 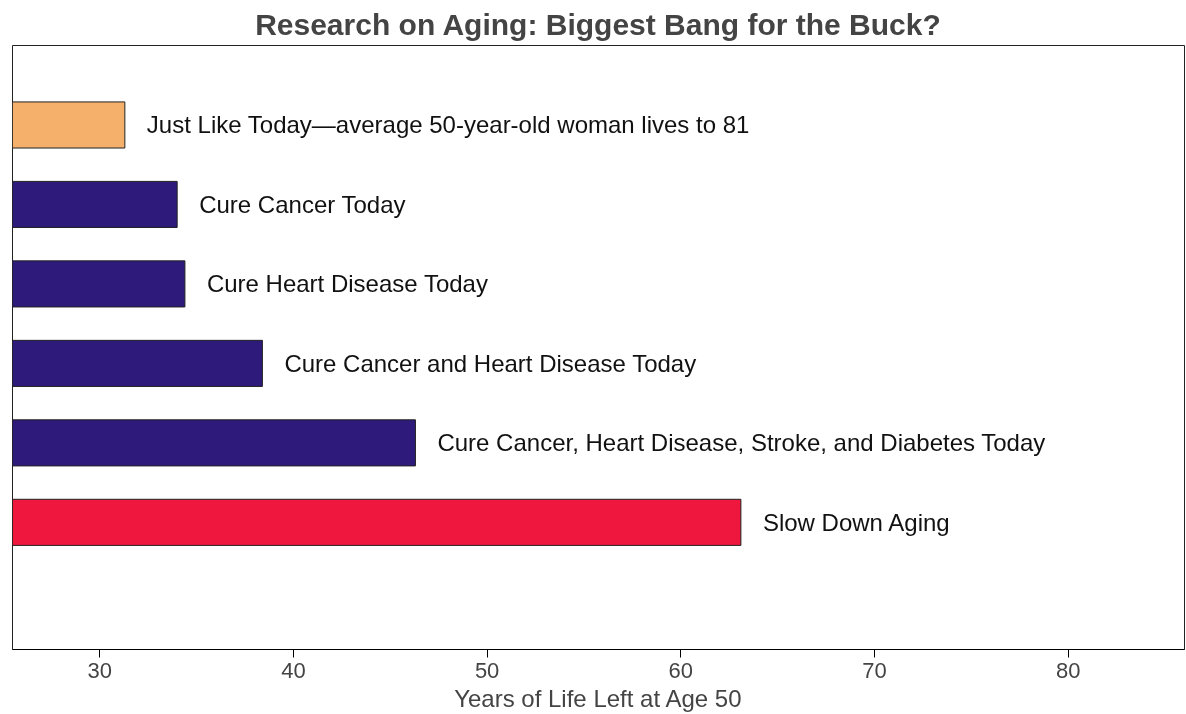 What do you see at coordinates (598, 24) in the screenshot?
I see `chart-title: Research on Aging: Biggest Bang for the Buck?` at bounding box center [598, 24].